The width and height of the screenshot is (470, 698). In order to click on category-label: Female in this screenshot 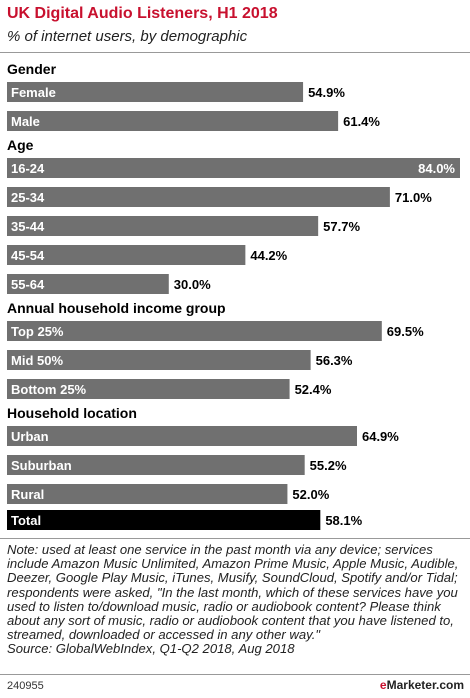, I will do `click(33, 92)`.